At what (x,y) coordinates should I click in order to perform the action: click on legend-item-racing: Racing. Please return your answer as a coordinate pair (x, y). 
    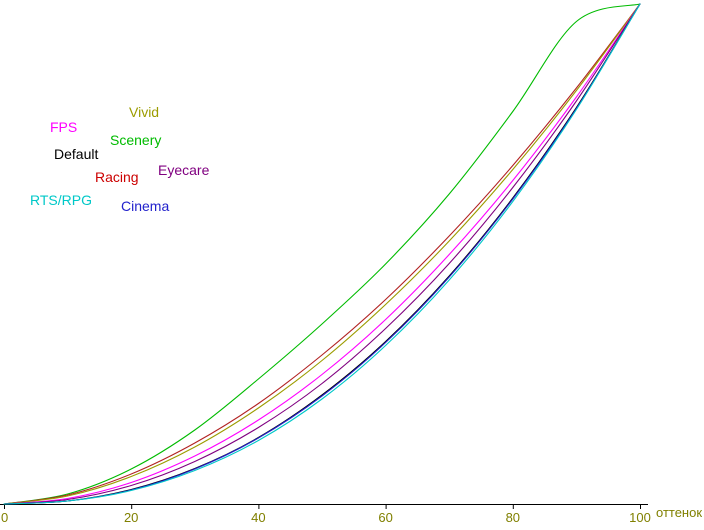
    Looking at the image, I should click on (117, 177).